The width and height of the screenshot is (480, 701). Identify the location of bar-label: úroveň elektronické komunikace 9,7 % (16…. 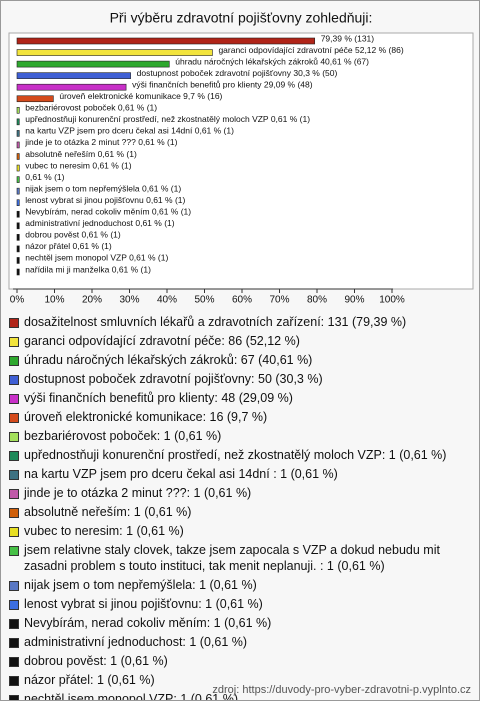
(140, 96).